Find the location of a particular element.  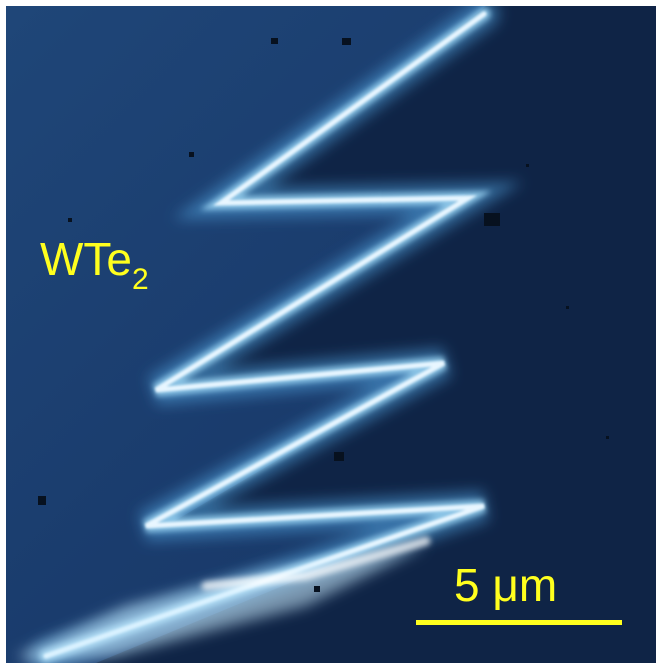

material-label: WTe2 is located at coordinates (94, 264).